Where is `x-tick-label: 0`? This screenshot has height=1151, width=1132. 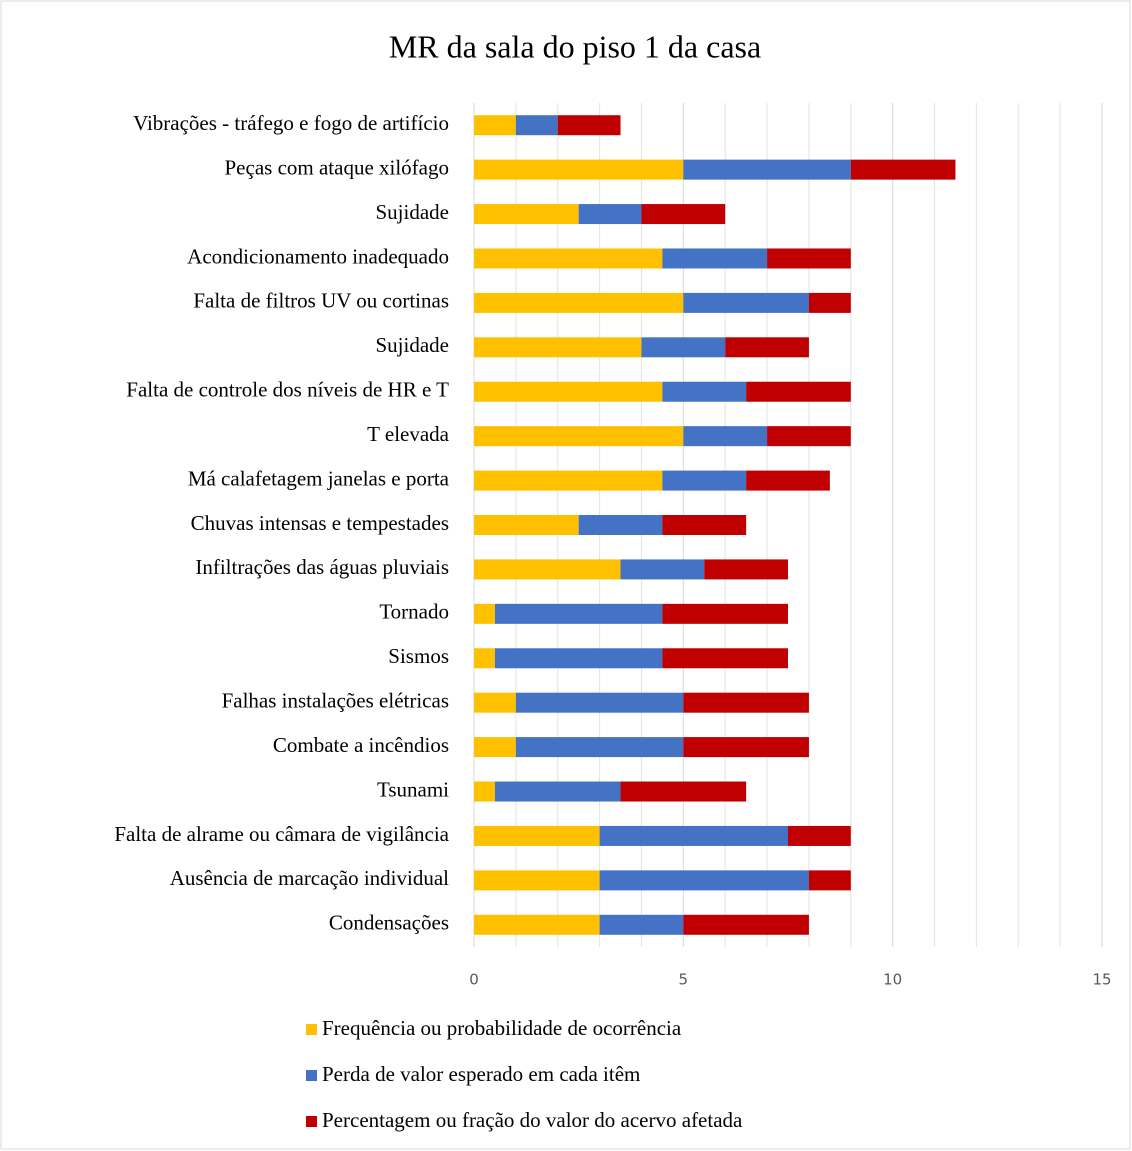 x-tick-label: 0 is located at coordinates (474, 980).